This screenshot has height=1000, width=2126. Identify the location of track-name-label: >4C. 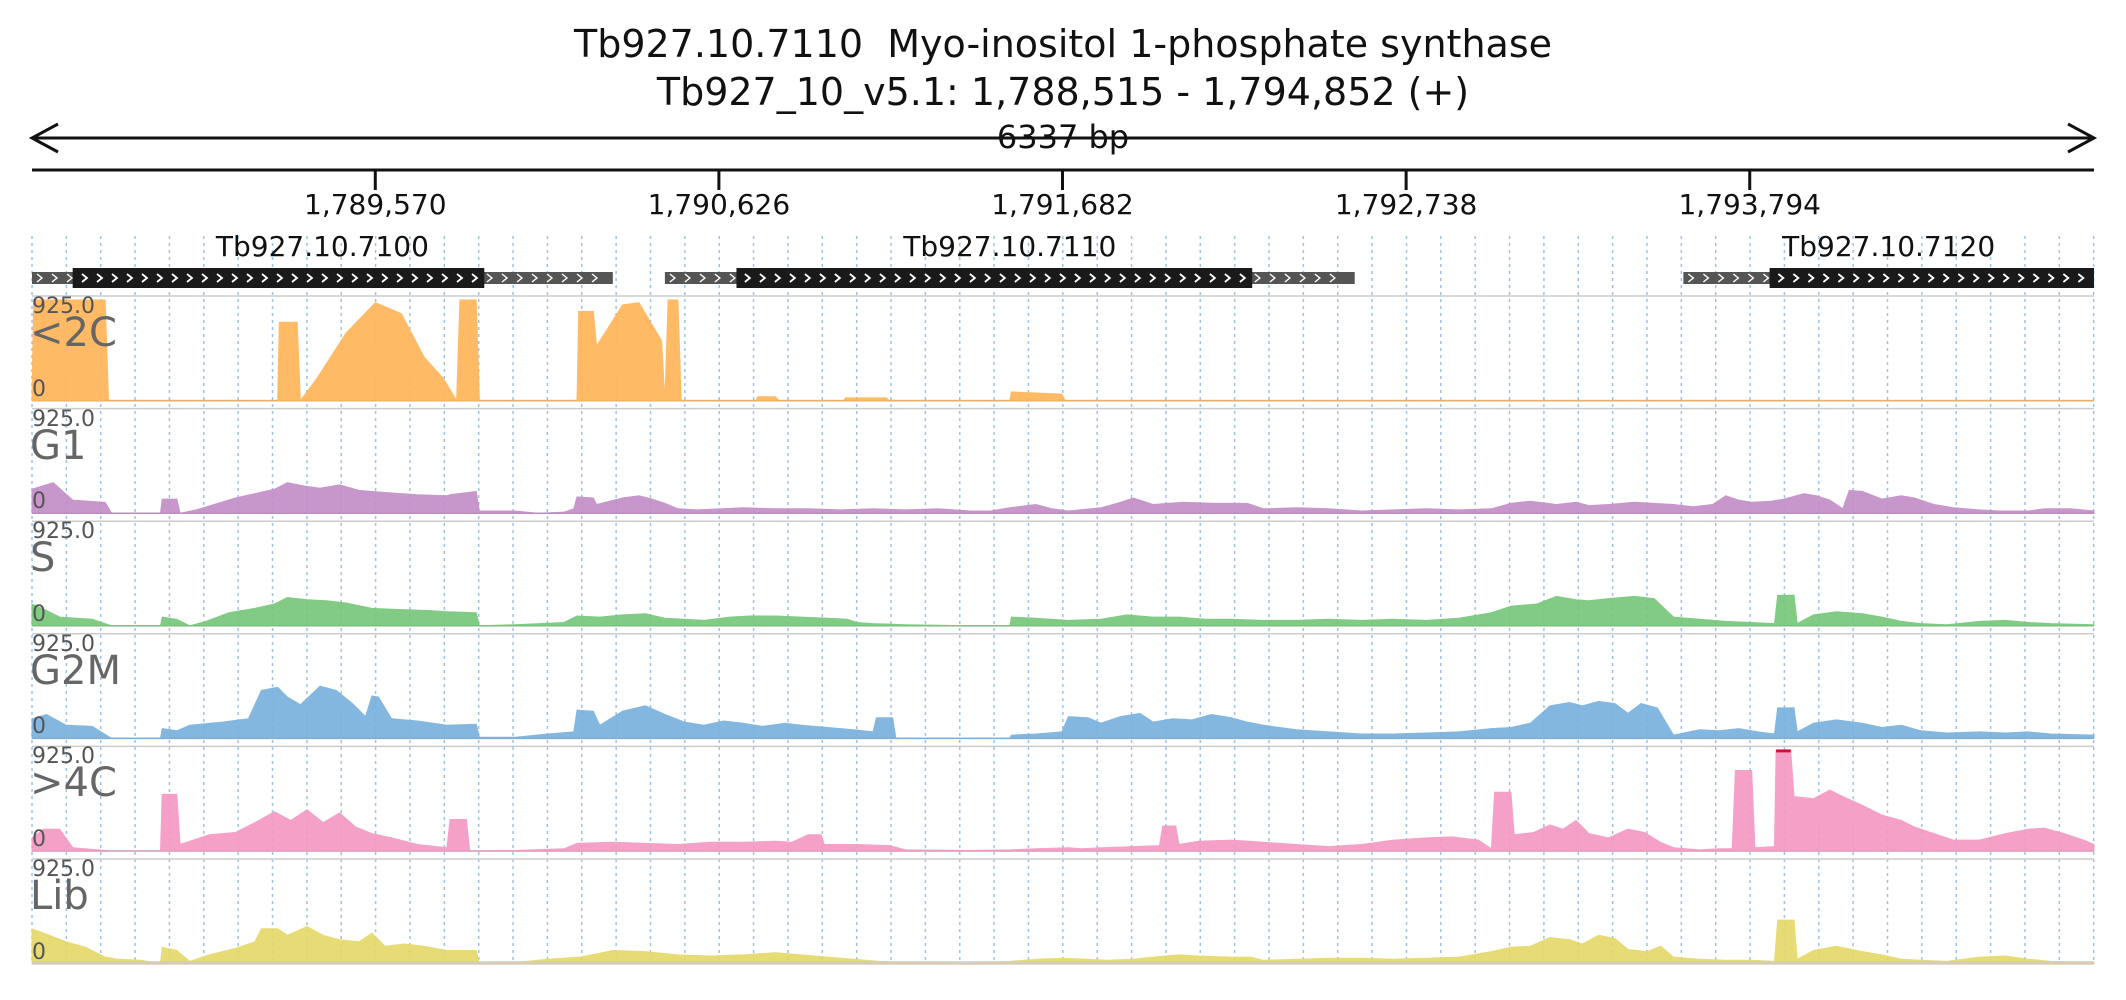
(73, 783).